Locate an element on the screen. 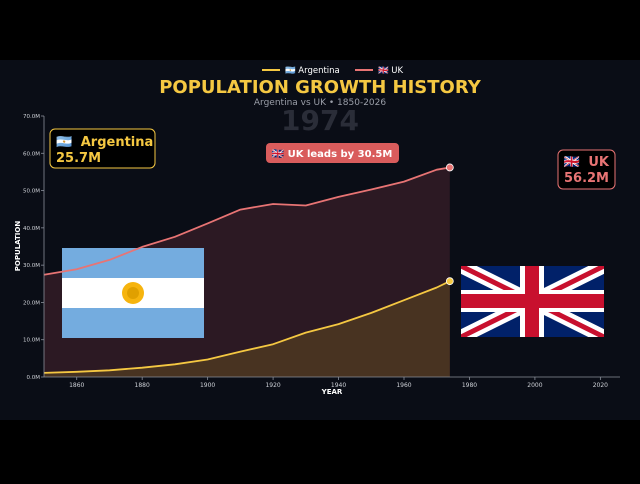 This screenshot has width=640, height=484. marker-argentina is located at coordinates (449, 281).